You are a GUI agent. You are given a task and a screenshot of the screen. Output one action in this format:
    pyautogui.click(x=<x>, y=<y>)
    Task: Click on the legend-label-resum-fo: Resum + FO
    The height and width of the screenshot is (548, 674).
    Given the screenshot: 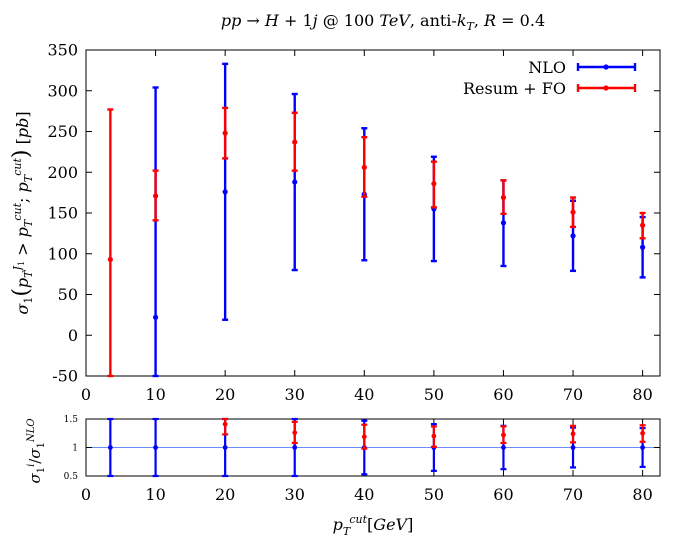 What is the action you would take?
    pyautogui.click(x=514, y=88)
    